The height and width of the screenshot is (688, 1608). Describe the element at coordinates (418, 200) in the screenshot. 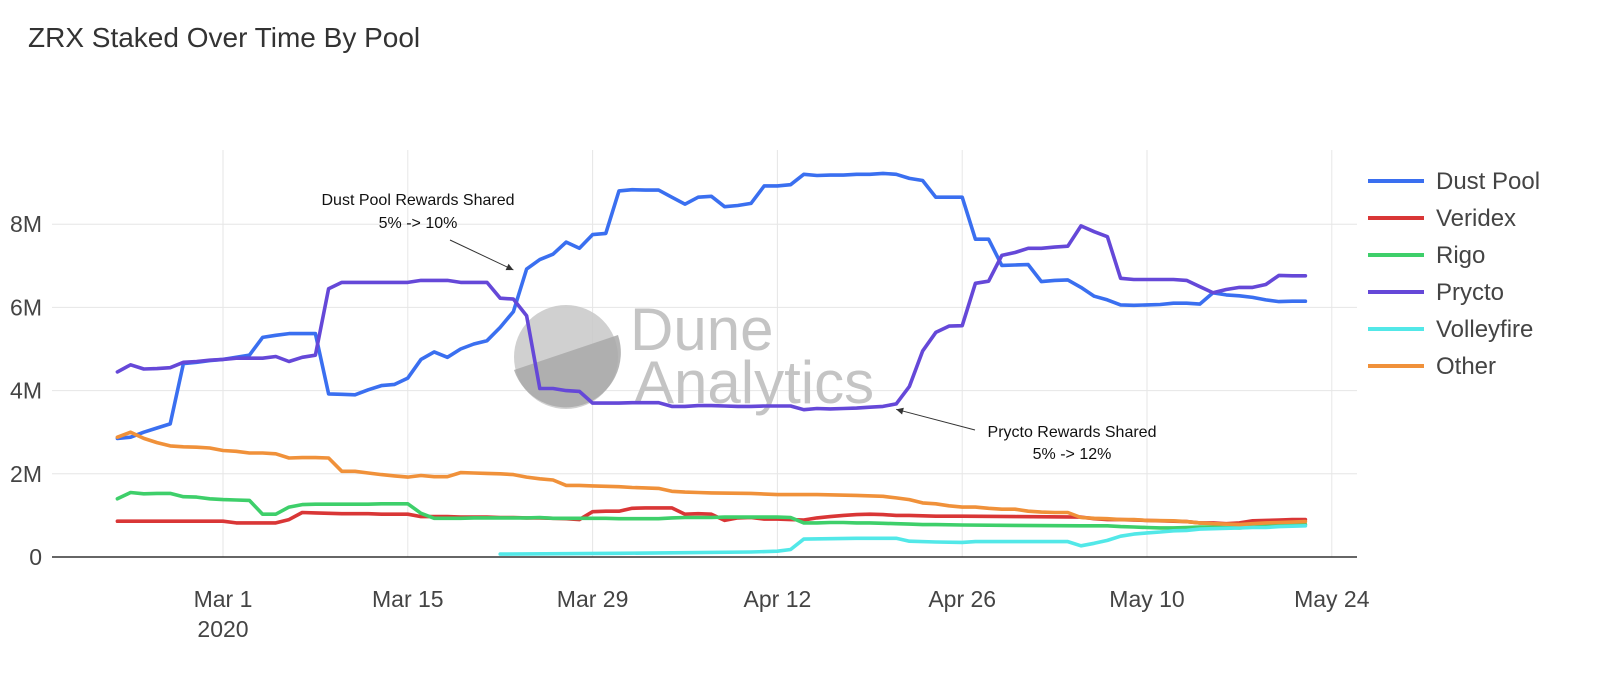

I see `annotation-title: Dust Pool Rewards Shared` at that location.